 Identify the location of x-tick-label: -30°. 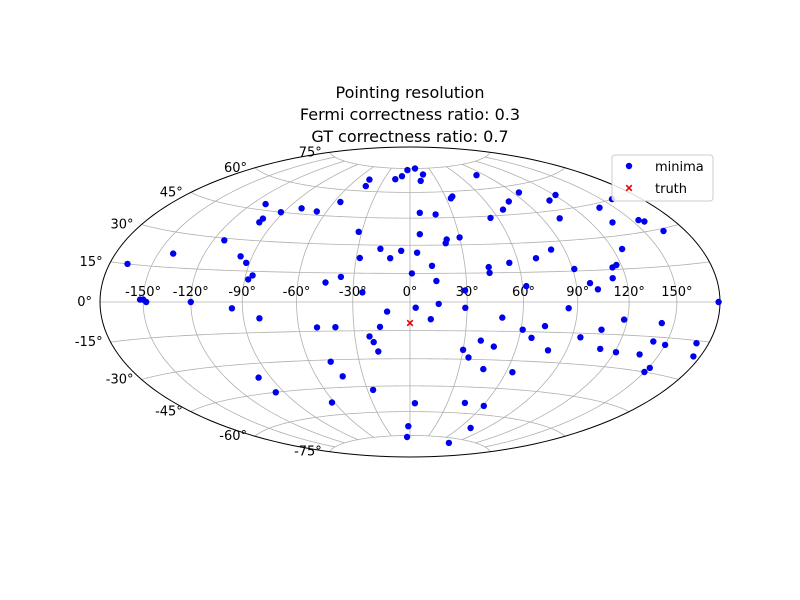
(353, 292).